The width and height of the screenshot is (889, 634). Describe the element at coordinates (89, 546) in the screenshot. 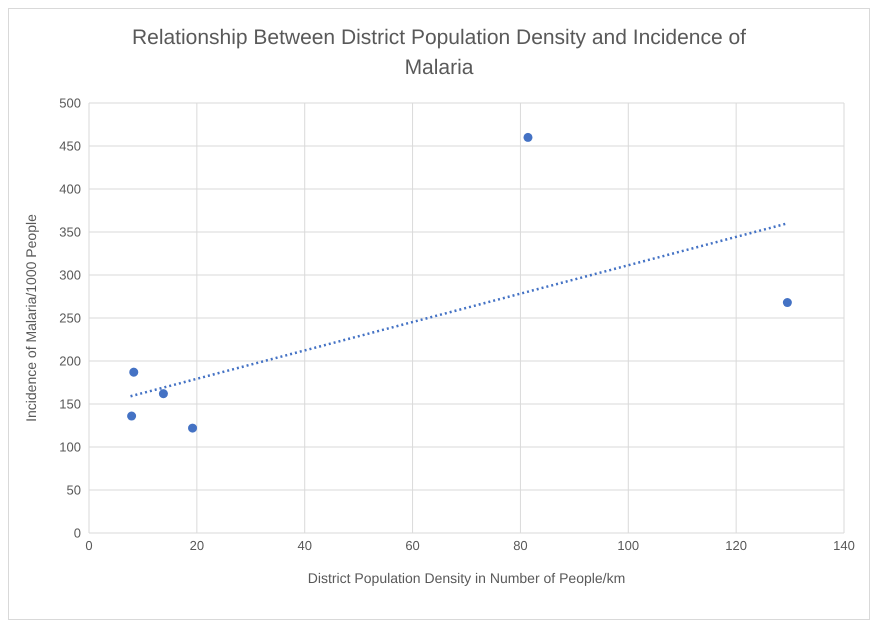

I see `x-tick-label: 0` at that location.